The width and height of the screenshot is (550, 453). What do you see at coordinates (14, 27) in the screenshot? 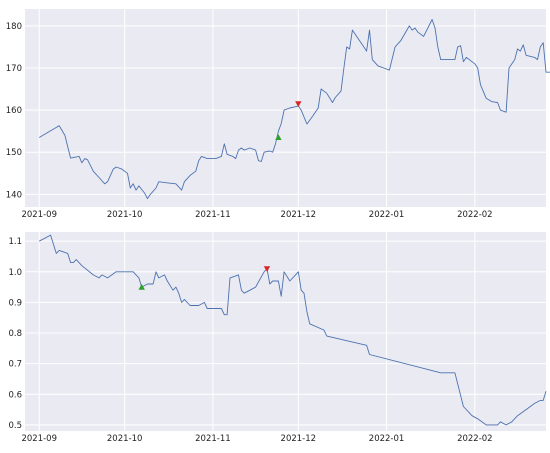
I see `y-tick-label: 180` at bounding box center [14, 27].